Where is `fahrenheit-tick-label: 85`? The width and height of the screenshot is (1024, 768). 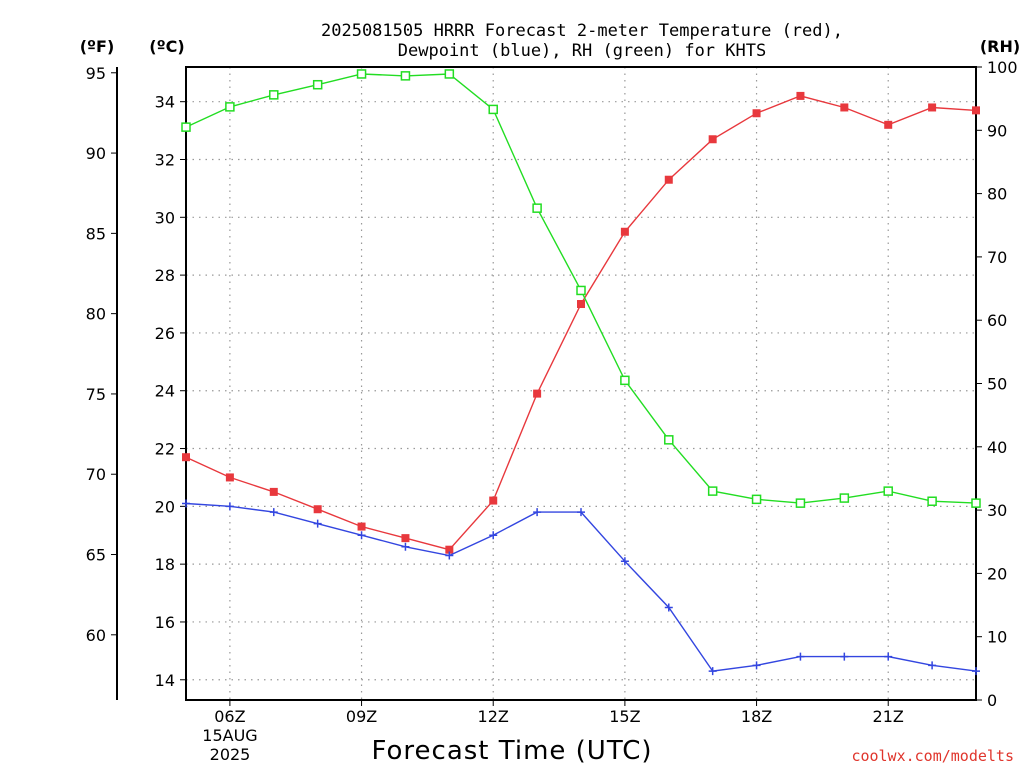 fahrenheit-tick-label: 85 is located at coordinates (96, 233).